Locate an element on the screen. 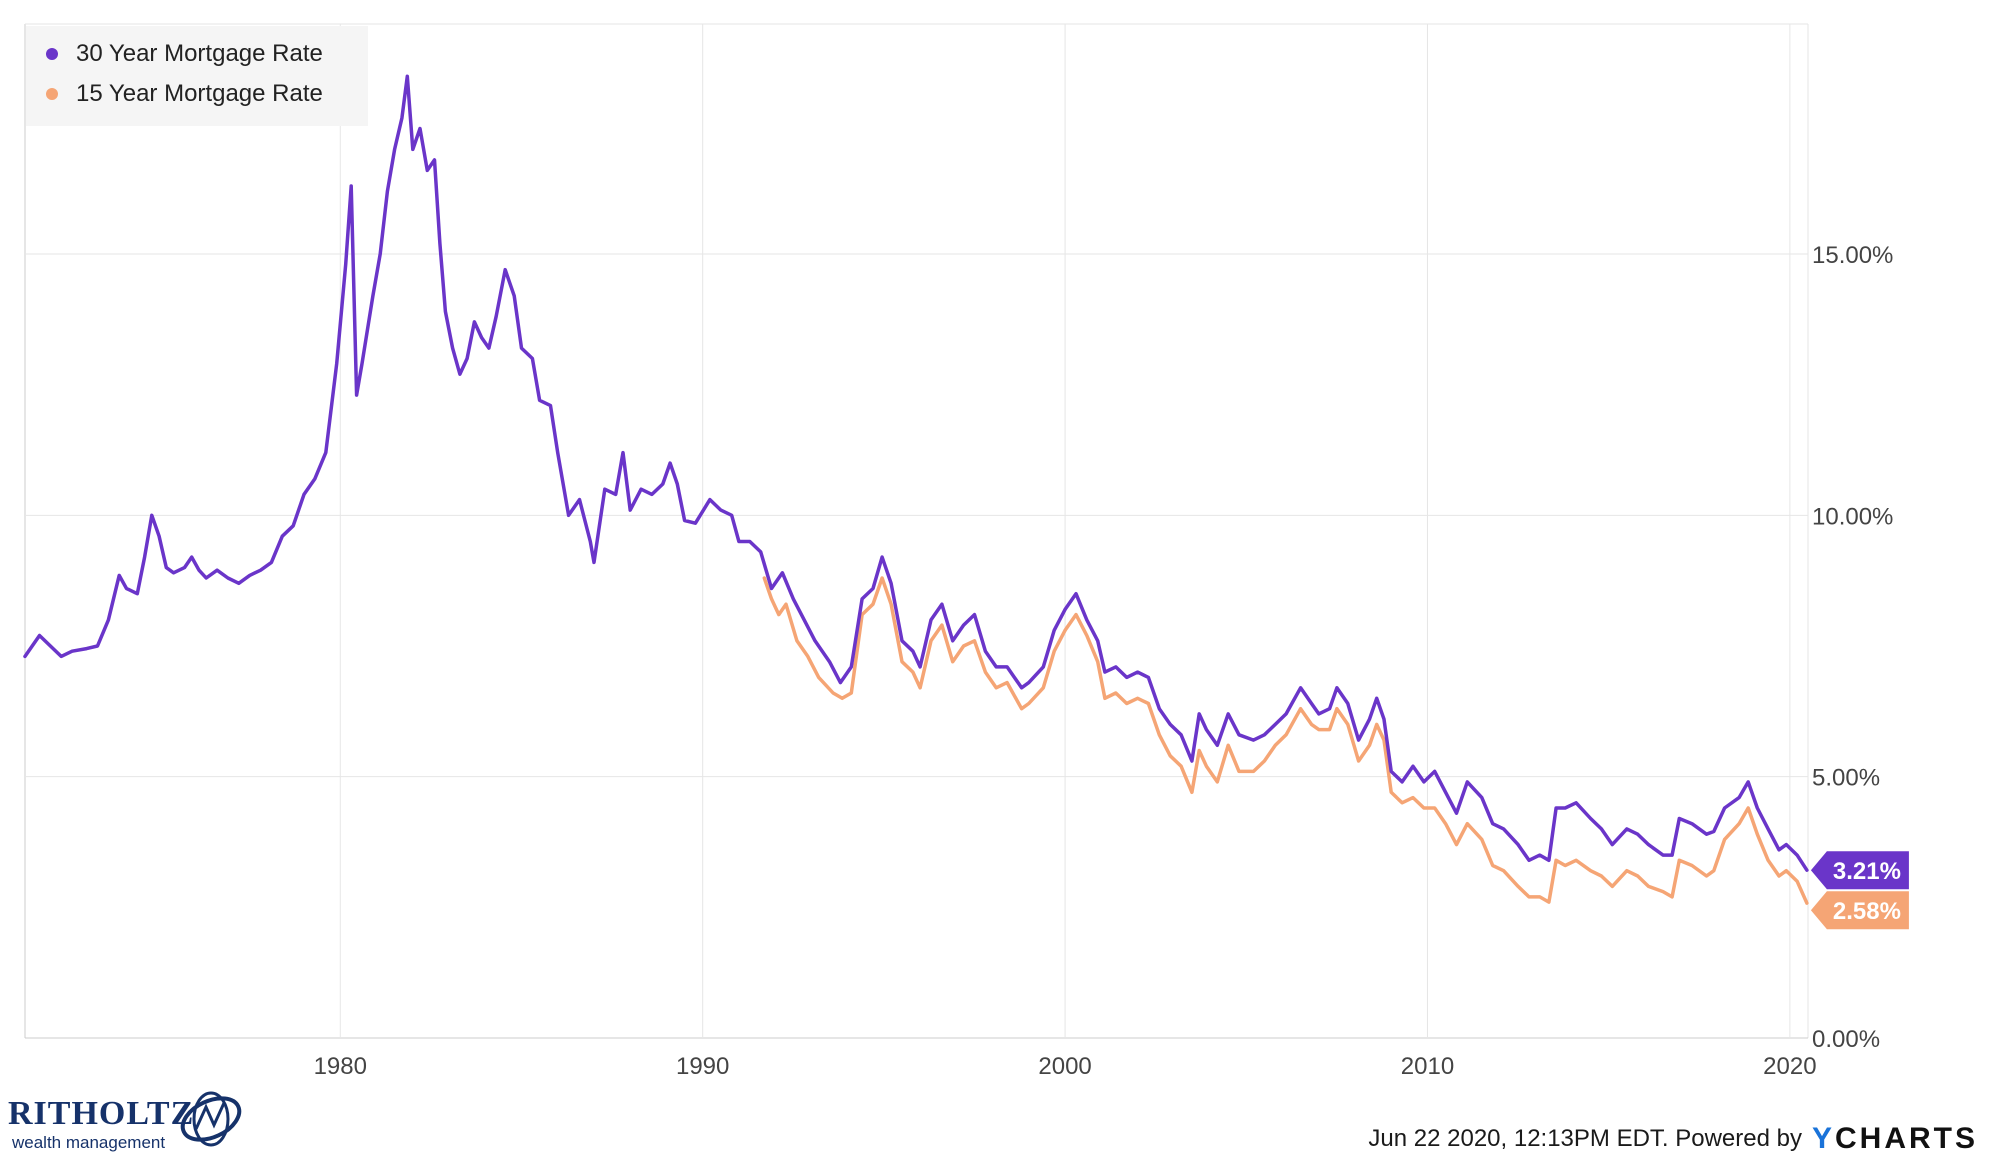  x-tick-label: 1980 is located at coordinates (340, 1066).